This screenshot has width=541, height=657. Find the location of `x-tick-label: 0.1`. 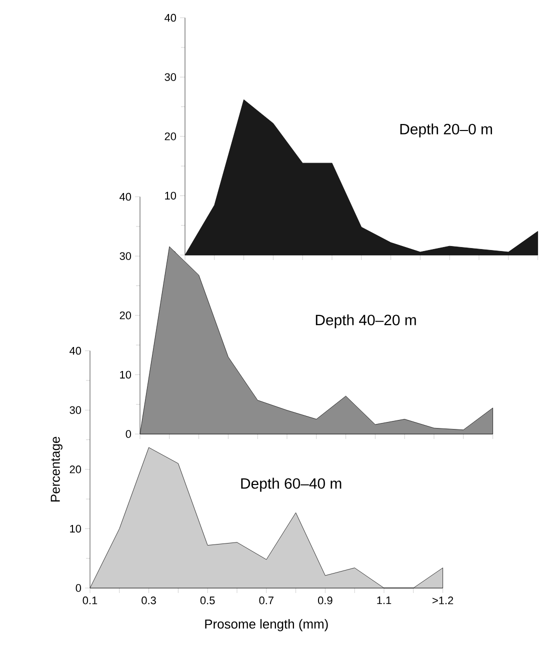

x-tick-label: 0.1 is located at coordinates (90, 600).